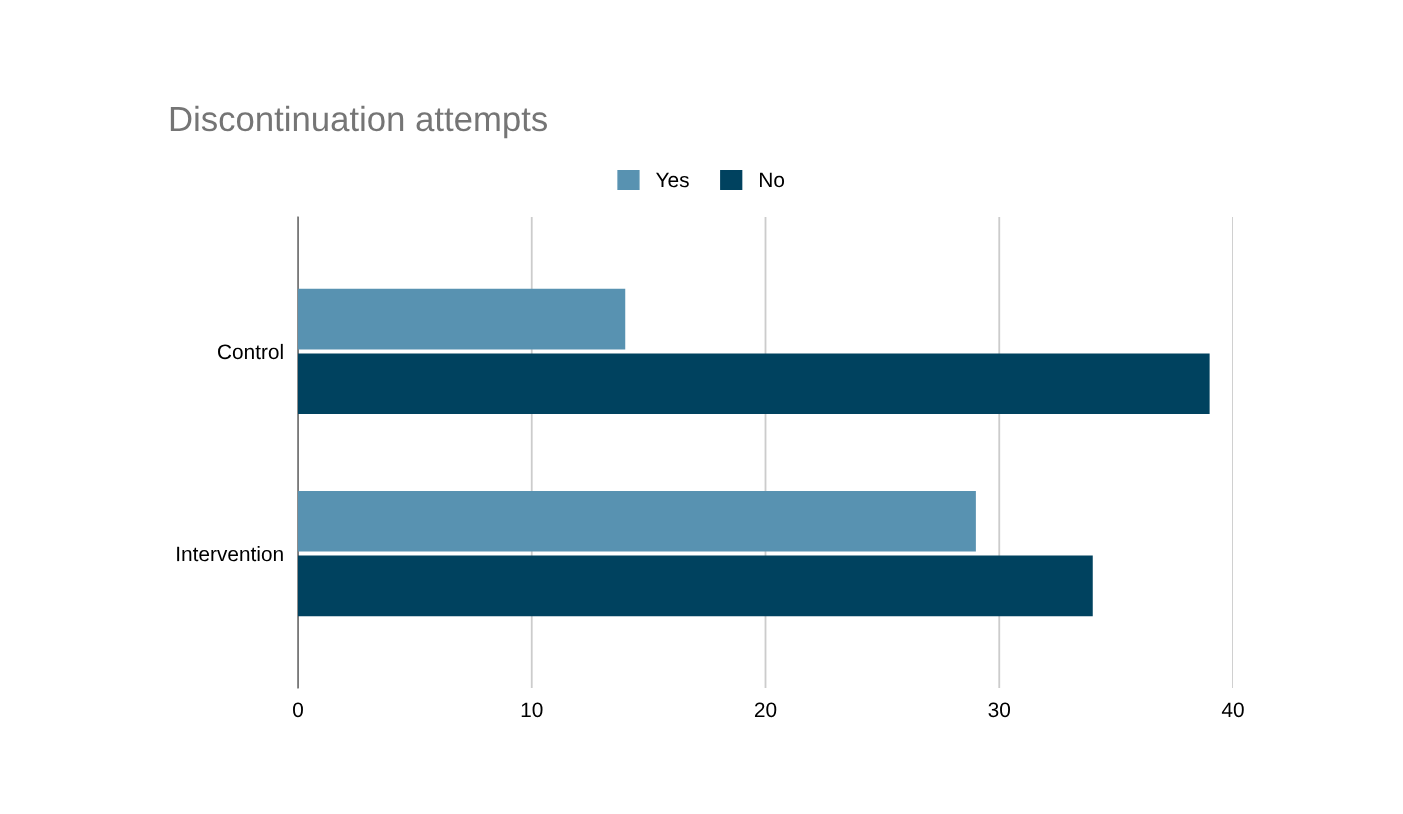 This screenshot has width=1403, height=814. I want to click on x-tick-label: 40, so click(1232, 710).